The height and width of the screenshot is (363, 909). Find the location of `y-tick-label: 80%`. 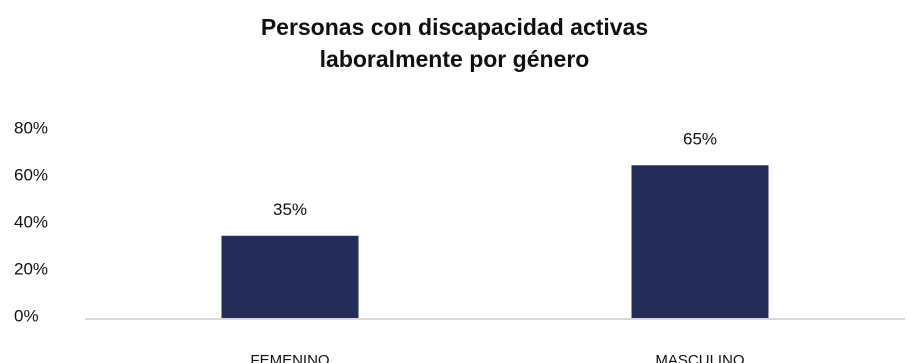

y-tick-label: 80% is located at coordinates (31, 127).